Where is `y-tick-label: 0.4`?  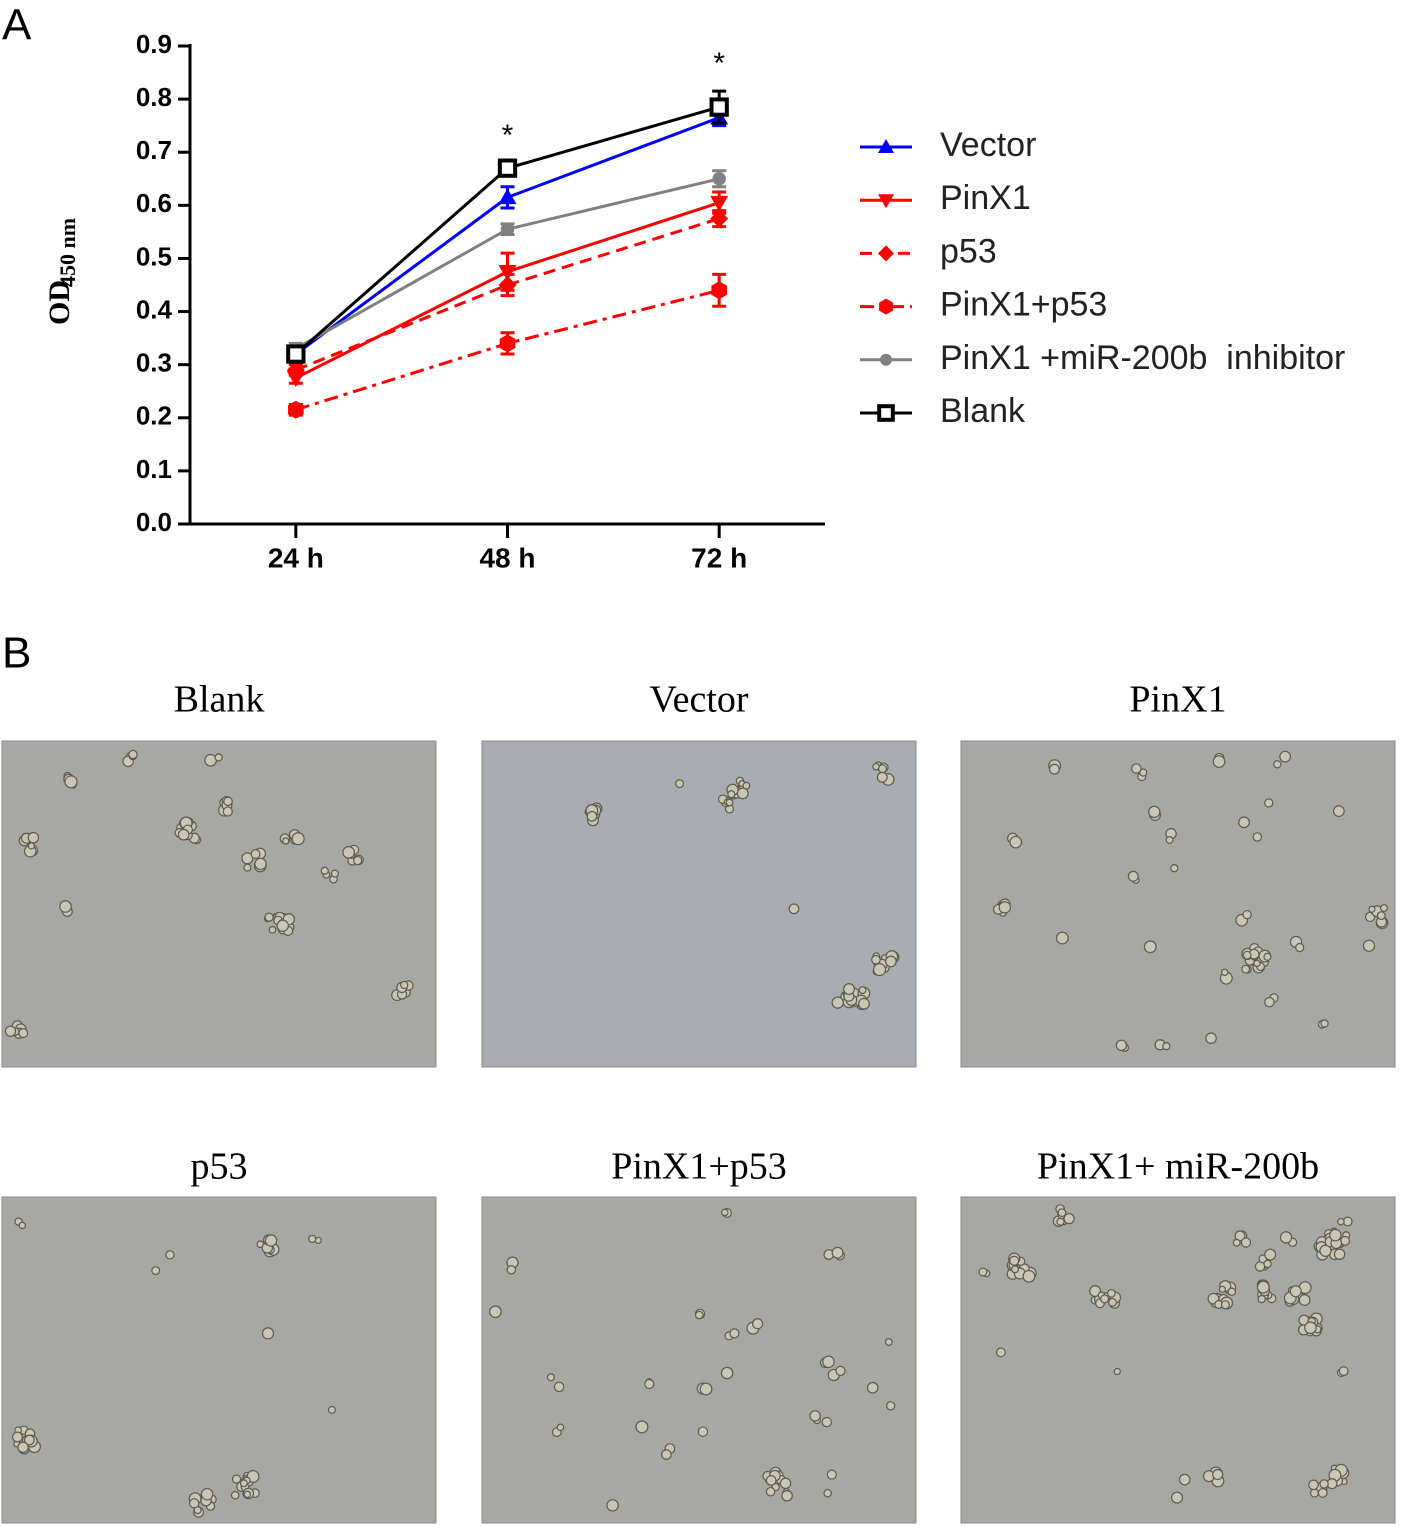
y-tick-label: 0.4 is located at coordinates (154, 309).